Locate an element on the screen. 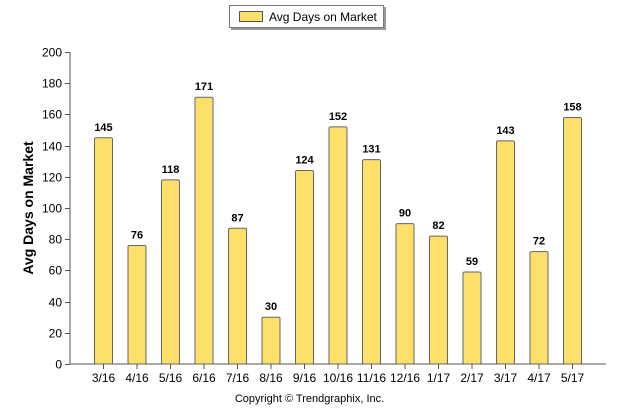 The height and width of the screenshot is (418, 619). x-tick-label: 8/16 is located at coordinates (271, 378).